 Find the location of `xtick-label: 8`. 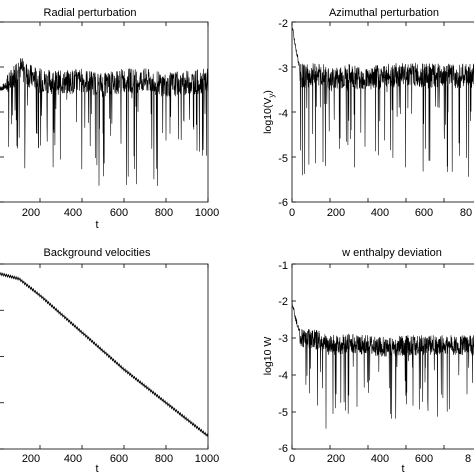

xtick-label: 8 is located at coordinates (468, 459).